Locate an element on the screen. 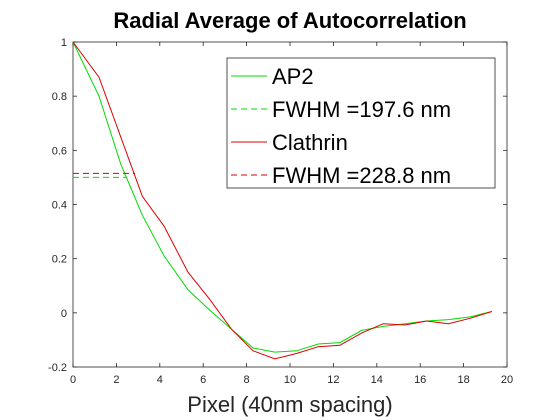 The width and height of the screenshot is (560, 420). legend-label-3: FWHM =228.8 nm is located at coordinates (361, 175).